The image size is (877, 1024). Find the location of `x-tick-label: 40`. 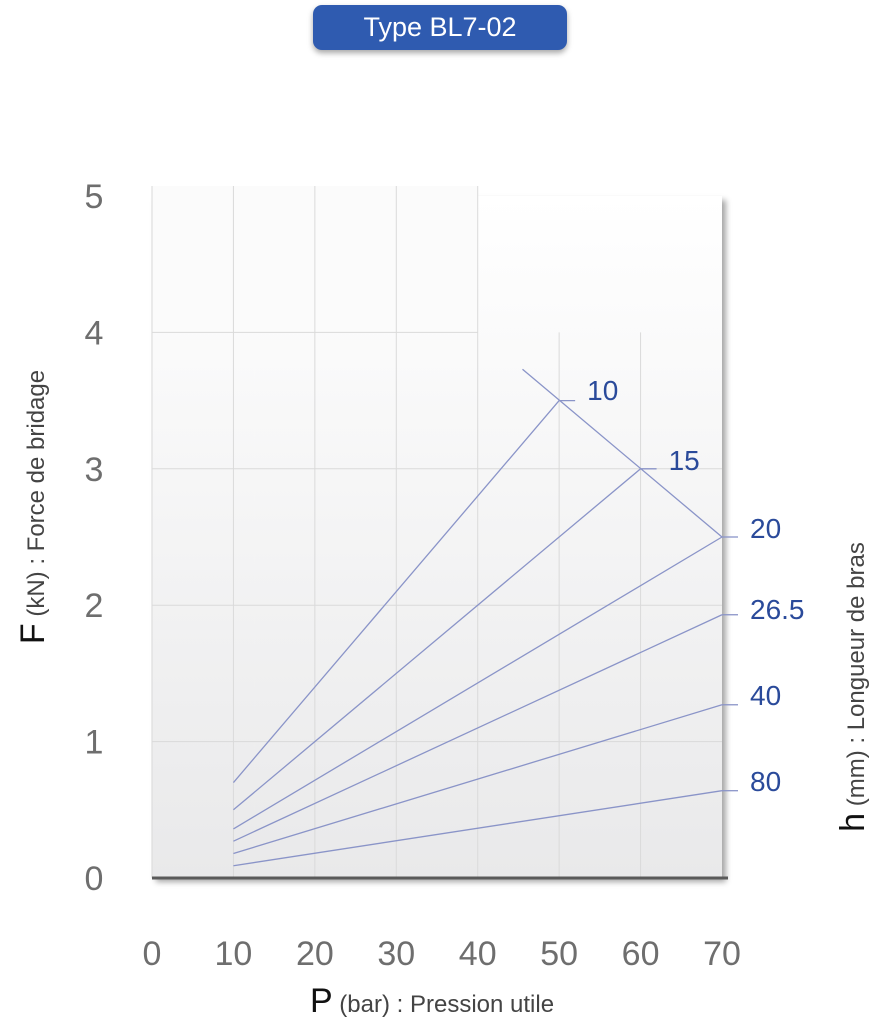

x-tick-label: 40 is located at coordinates (478, 954).